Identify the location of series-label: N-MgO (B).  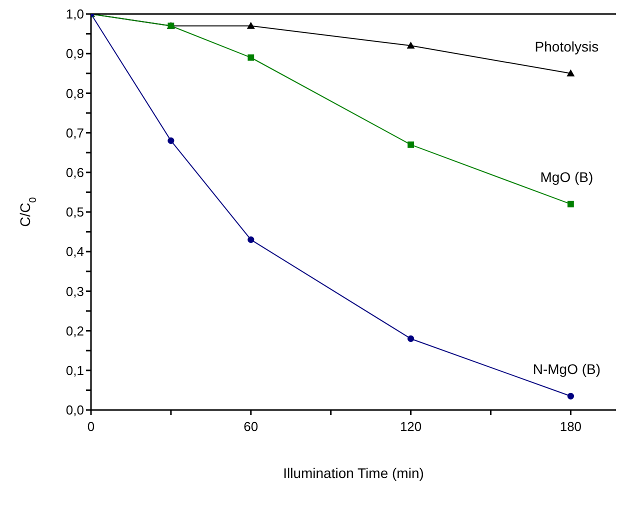
(566, 369).